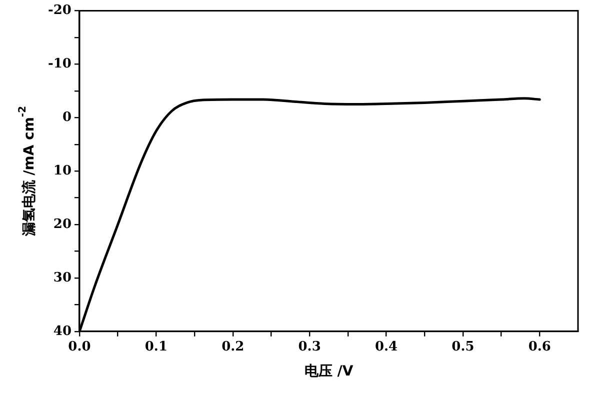 Image resolution: width=600 pixels, height=393 pixels. What do you see at coordinates (28, 172) in the screenshot?
I see `y-axis-title: 漏氢电流 /mA cm-2` at bounding box center [28, 172].